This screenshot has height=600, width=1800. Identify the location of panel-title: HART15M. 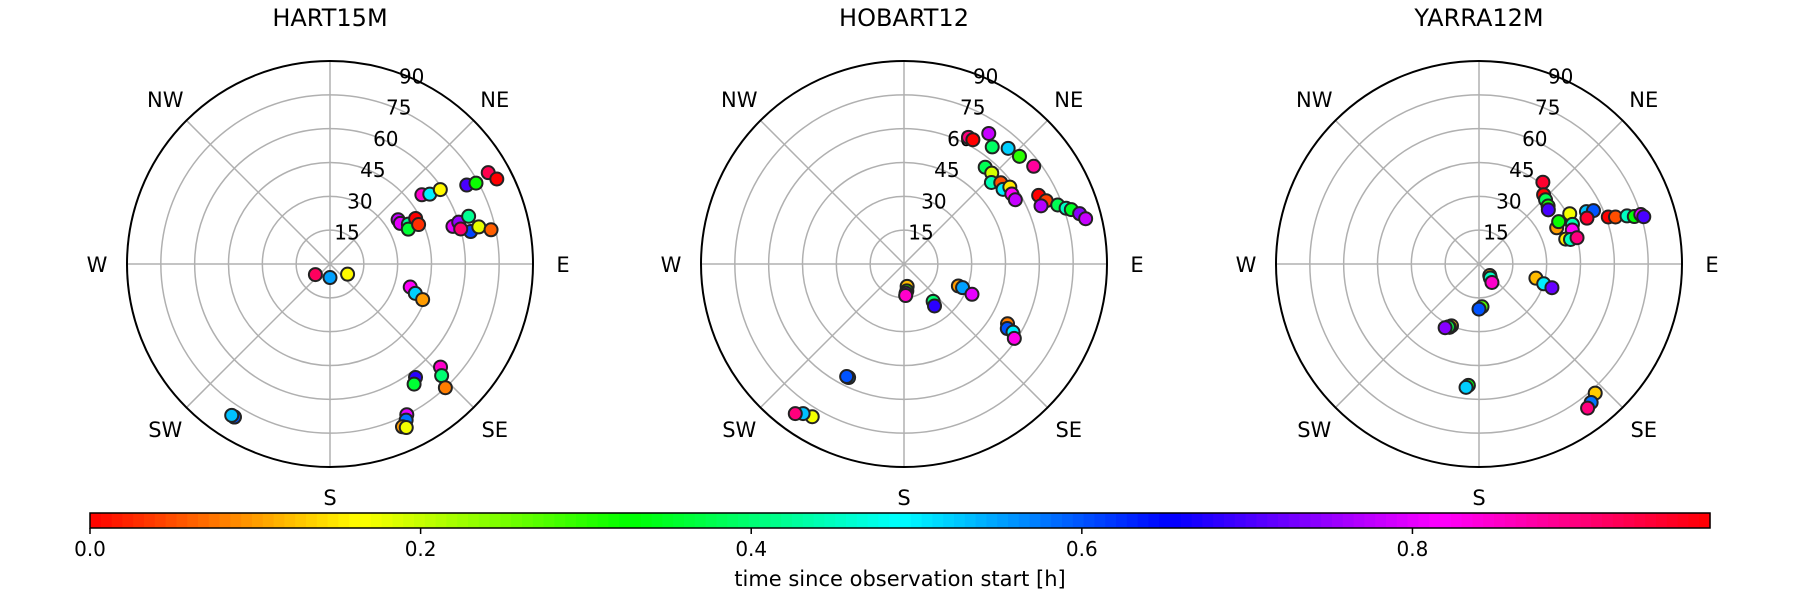
(329, 18).